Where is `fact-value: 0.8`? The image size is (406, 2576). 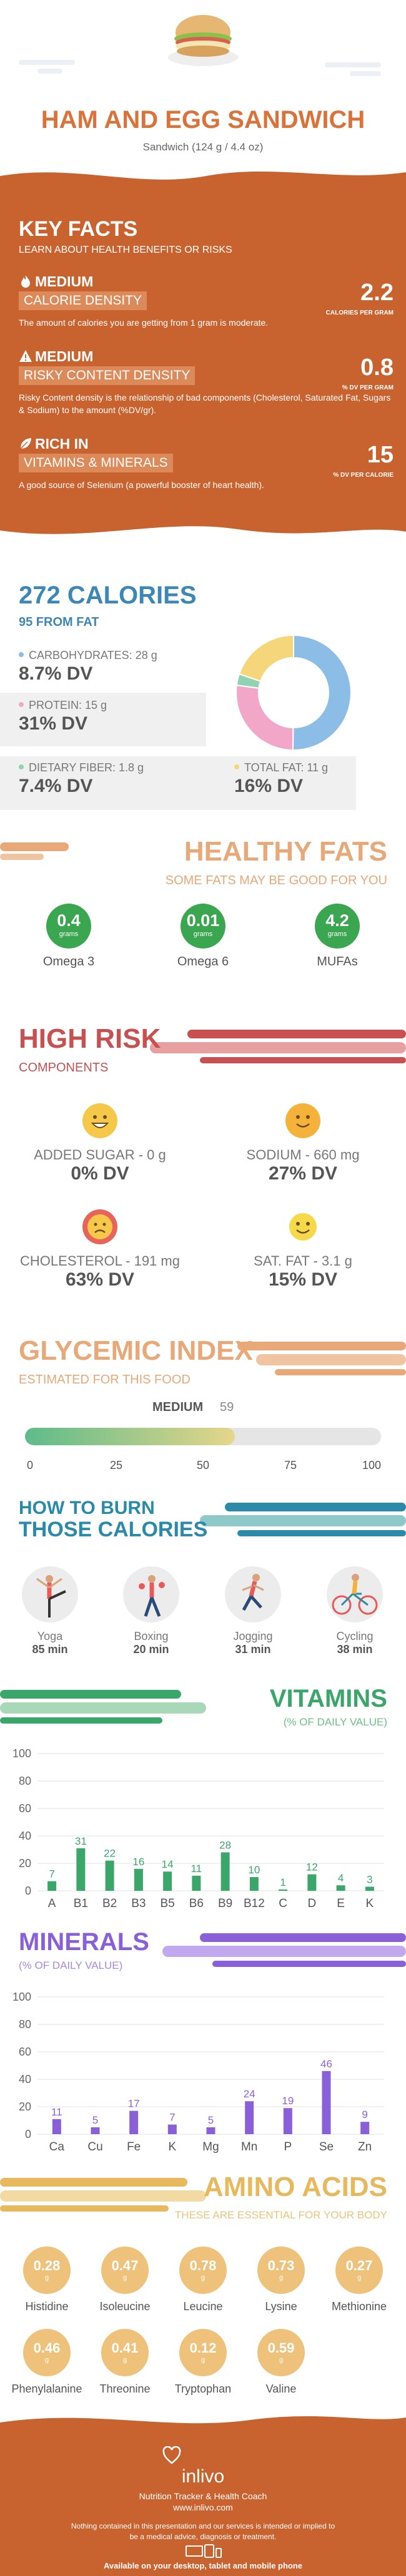
fact-value: 0.8 is located at coordinates (377, 367).